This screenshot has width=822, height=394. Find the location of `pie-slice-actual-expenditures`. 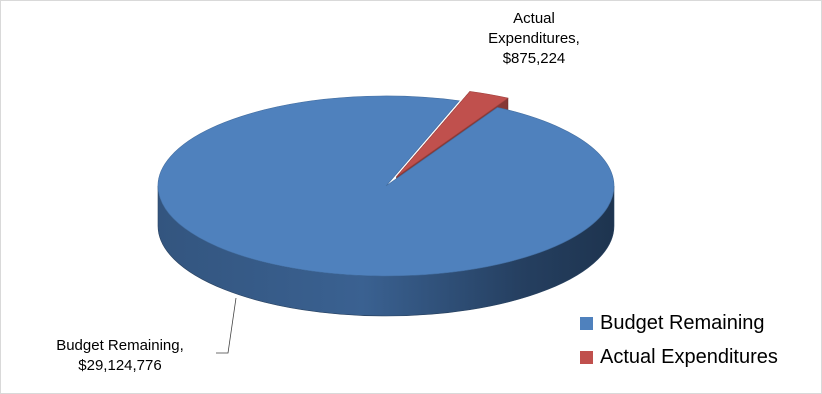

pie-slice-actual-expenditures is located at coordinates (452, 134).